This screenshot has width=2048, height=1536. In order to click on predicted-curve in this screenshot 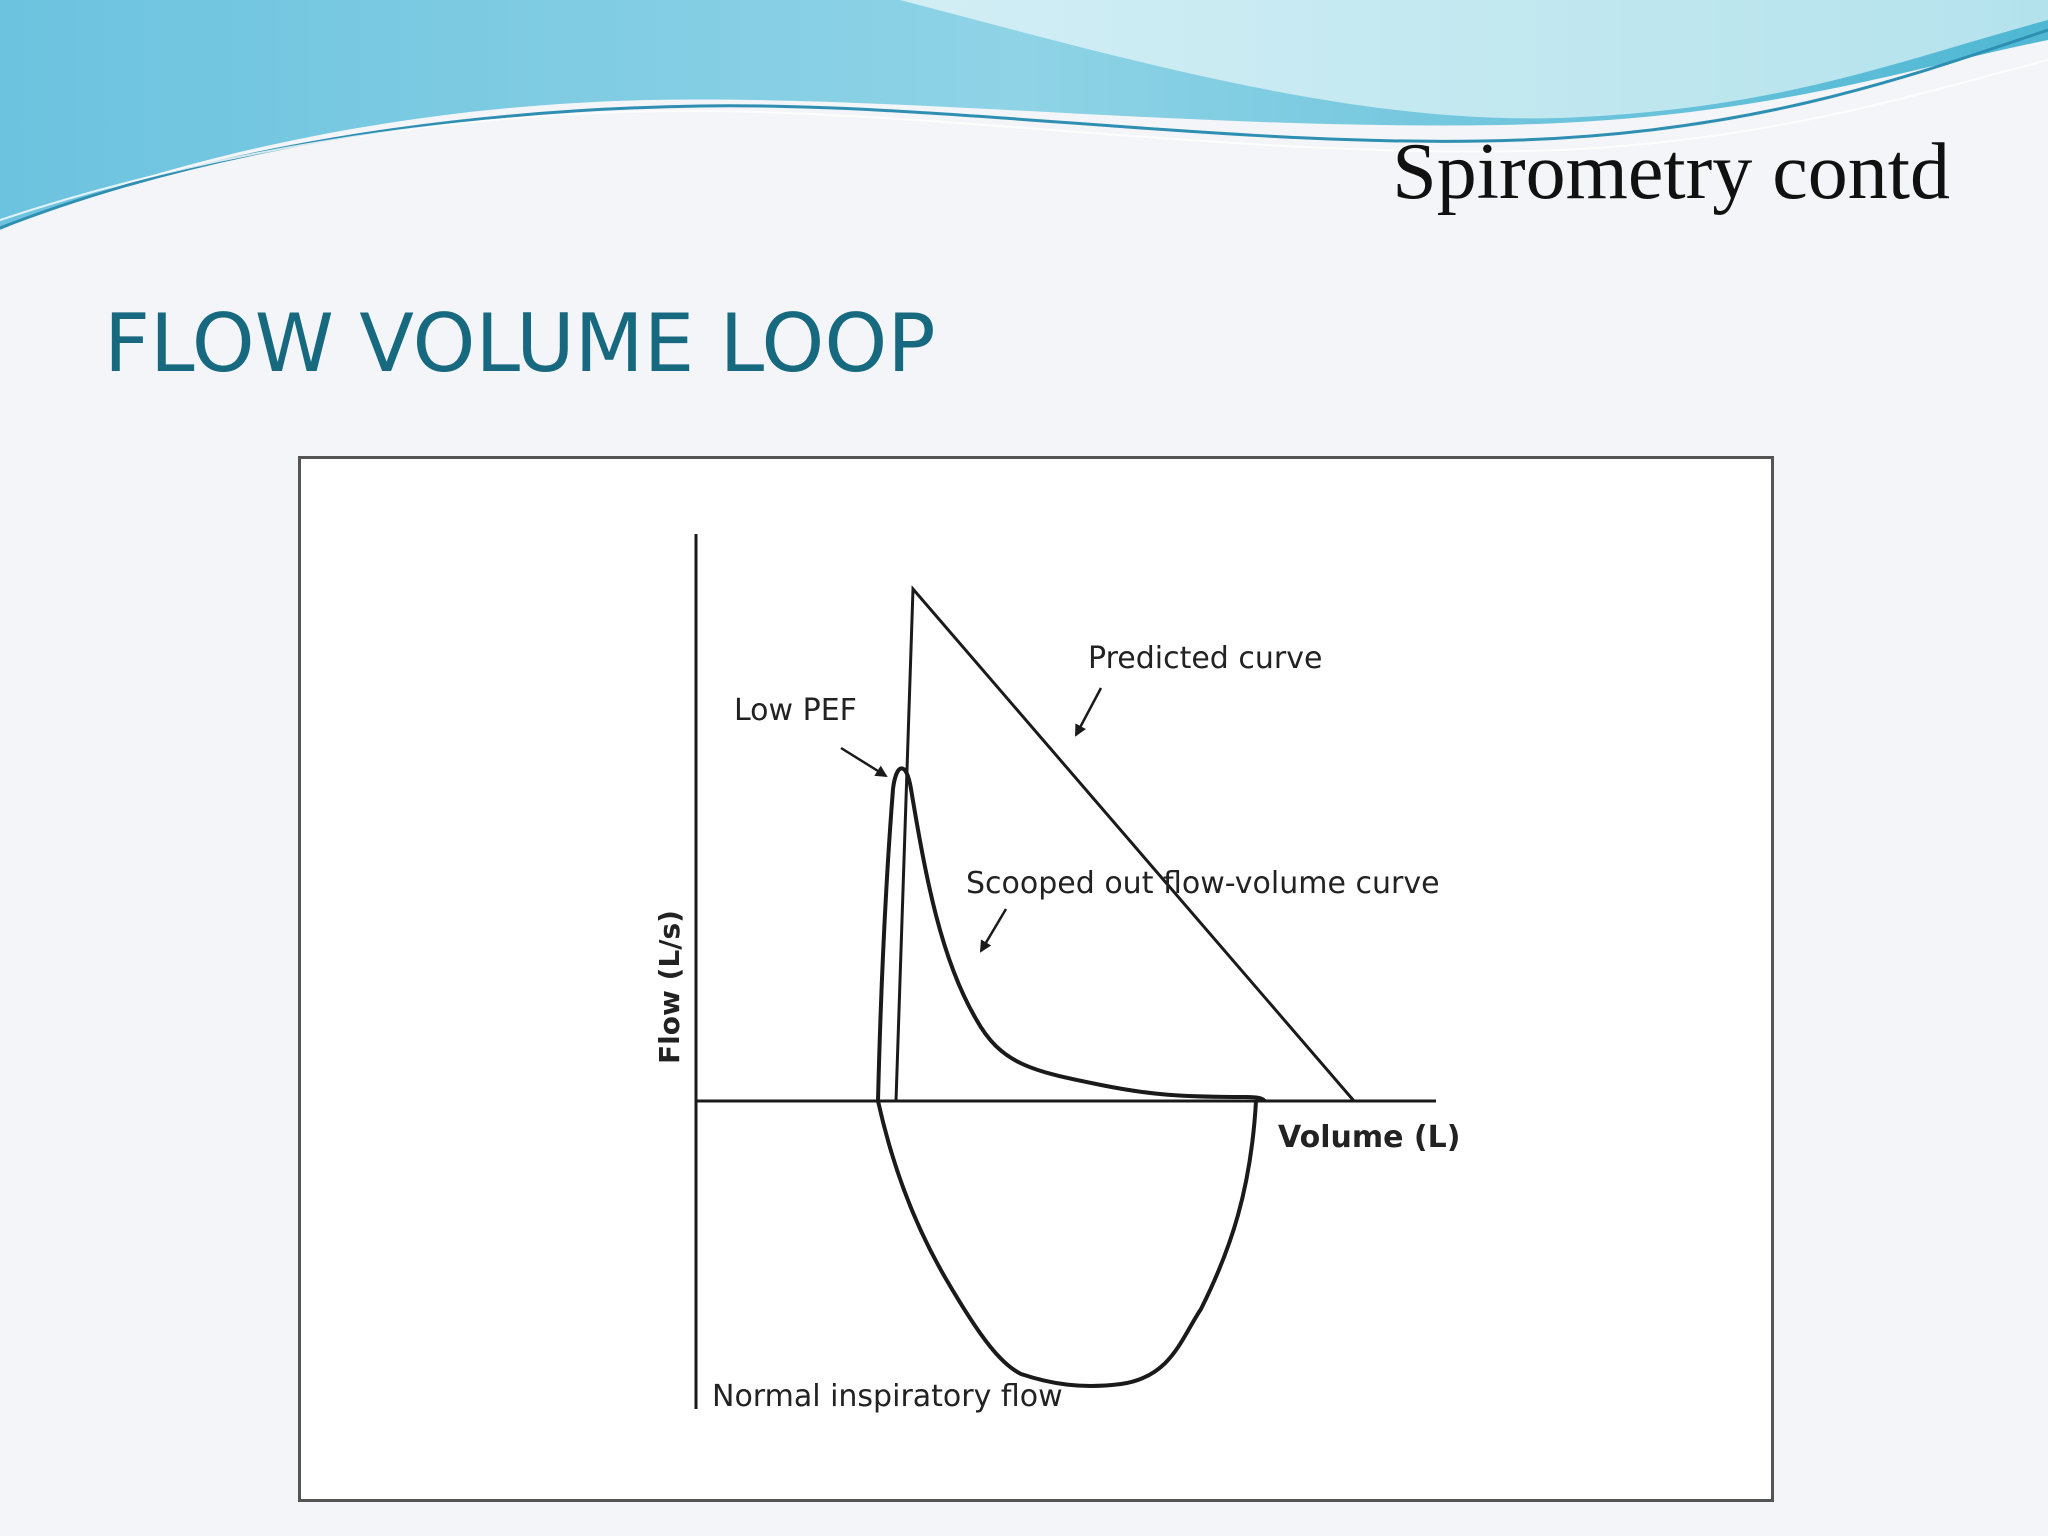, I will do `click(1125, 843)`.